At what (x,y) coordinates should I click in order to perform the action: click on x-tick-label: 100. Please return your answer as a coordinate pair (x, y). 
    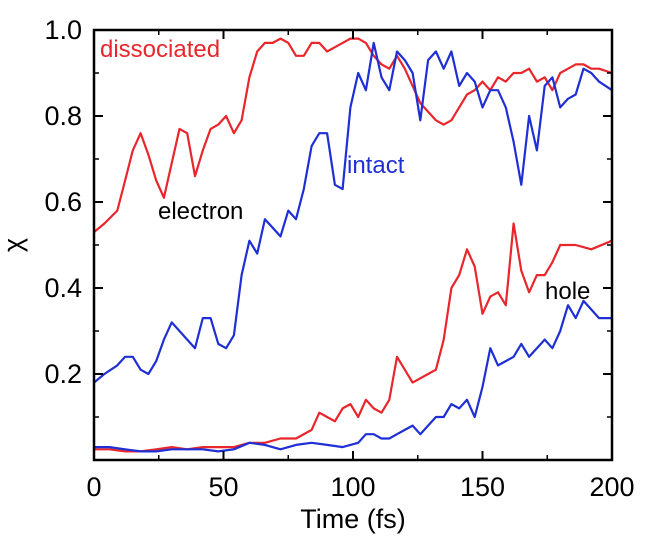
    Looking at the image, I should click on (352, 487).